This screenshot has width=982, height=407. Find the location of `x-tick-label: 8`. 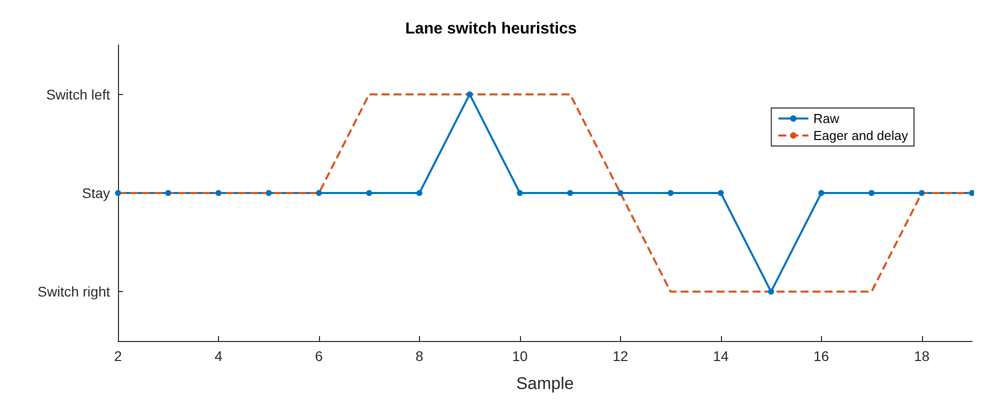

x-tick-label: 8 is located at coordinates (420, 356).